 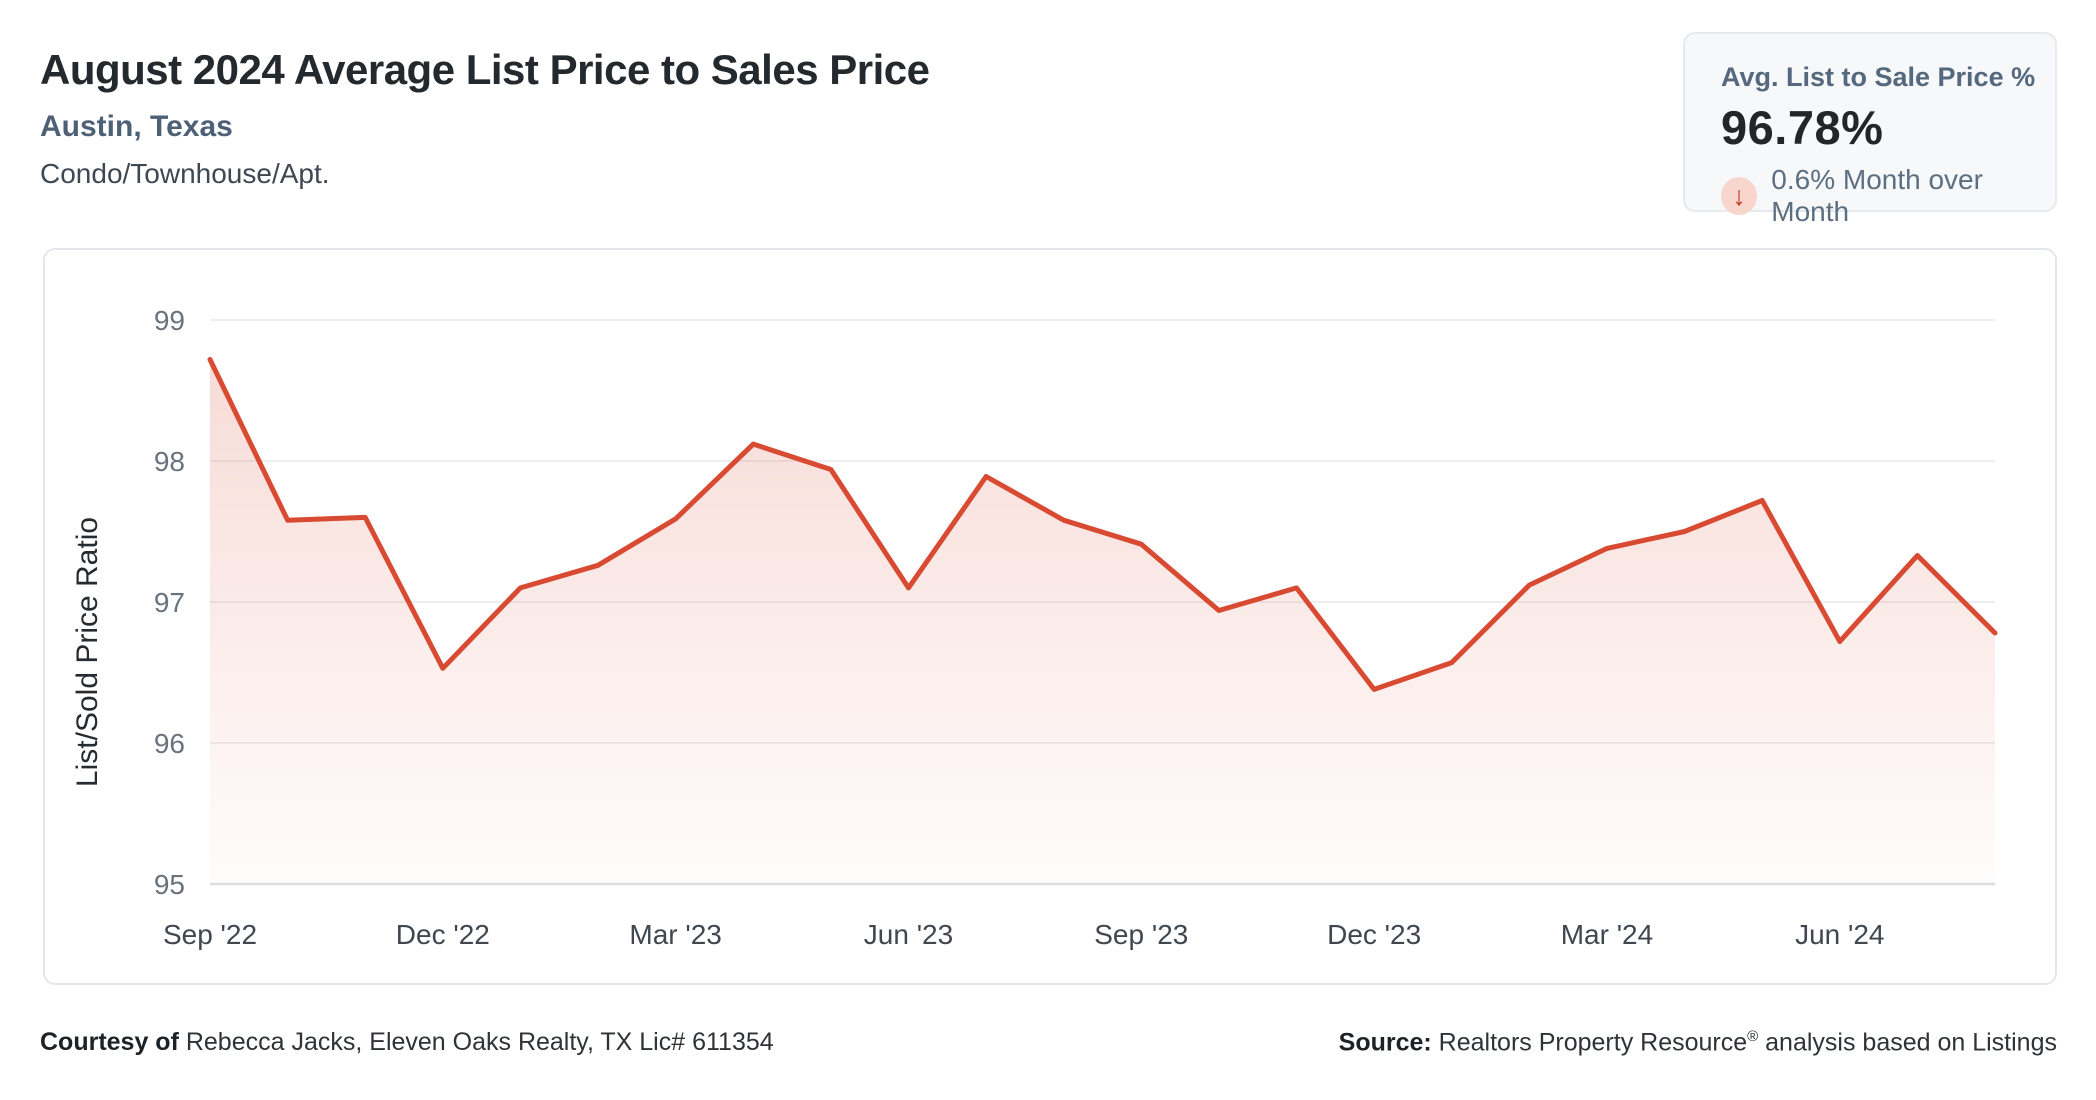 What do you see at coordinates (1385, 1042) in the screenshot?
I see `footer-source-label: Source:` at bounding box center [1385, 1042].